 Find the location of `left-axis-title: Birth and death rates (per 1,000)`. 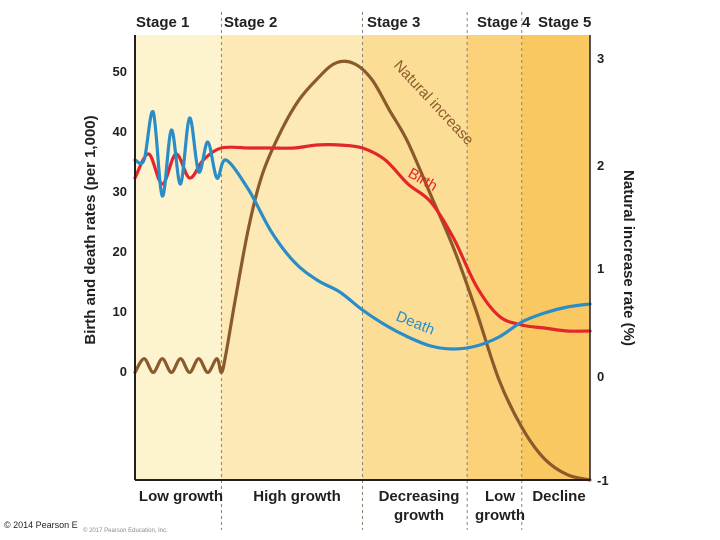

left-axis-title: Birth and death rates (per 1,000) is located at coordinates (90, 229).